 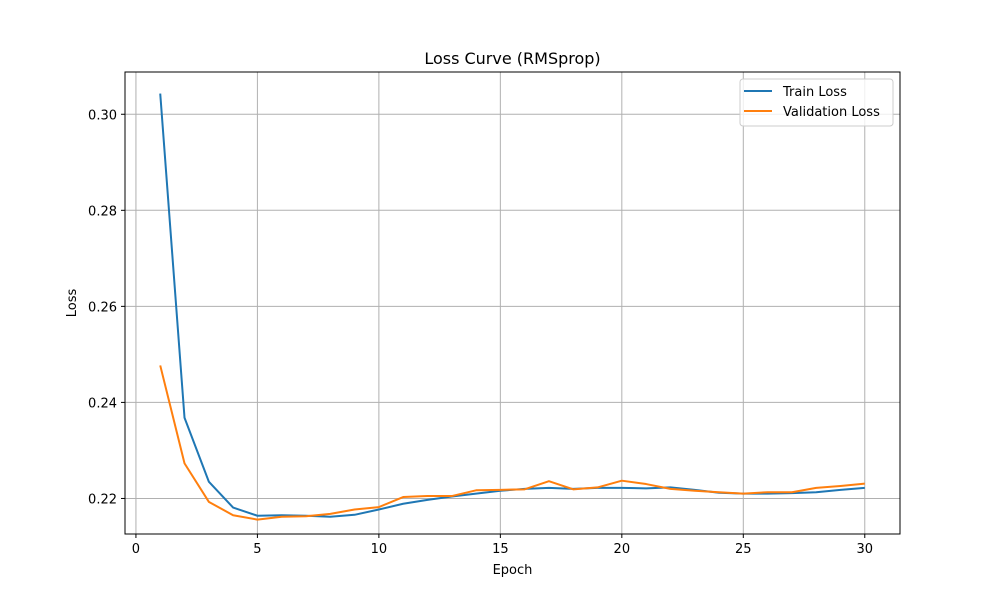 What do you see at coordinates (864, 549) in the screenshot?
I see `x-tick-label: 30` at bounding box center [864, 549].